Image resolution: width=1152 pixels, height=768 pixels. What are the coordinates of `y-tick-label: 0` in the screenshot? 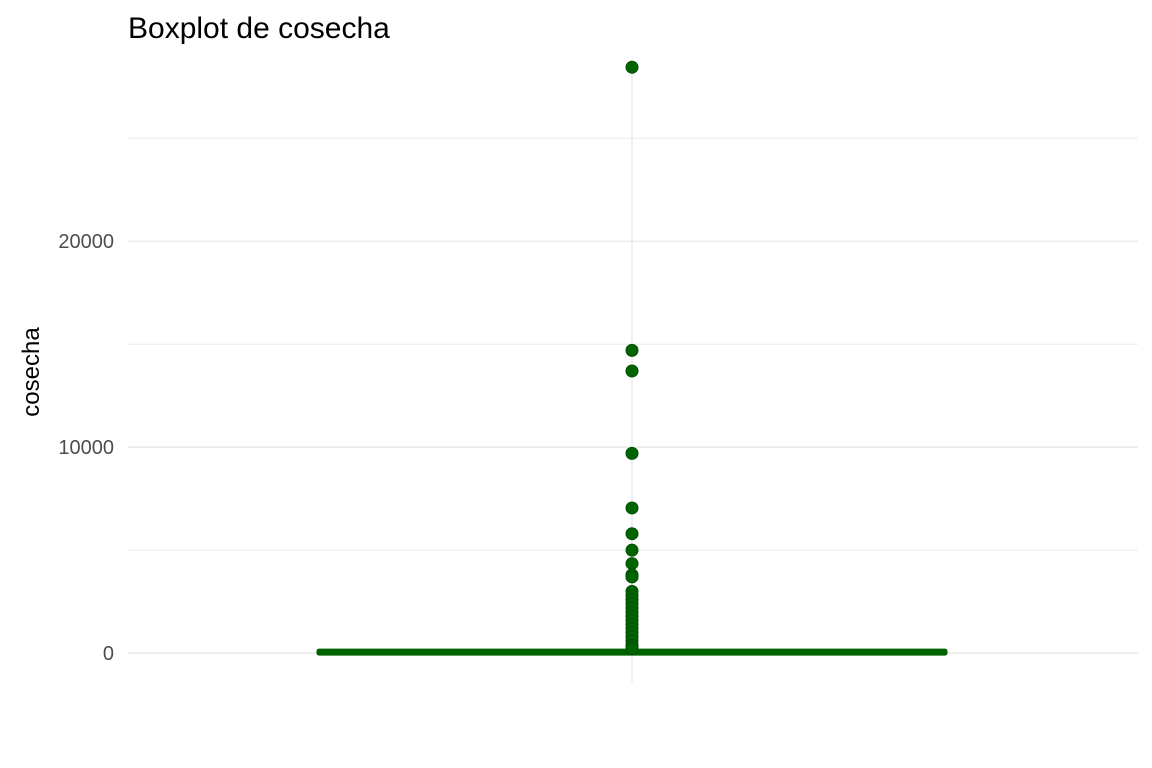 It's located at (108, 654).